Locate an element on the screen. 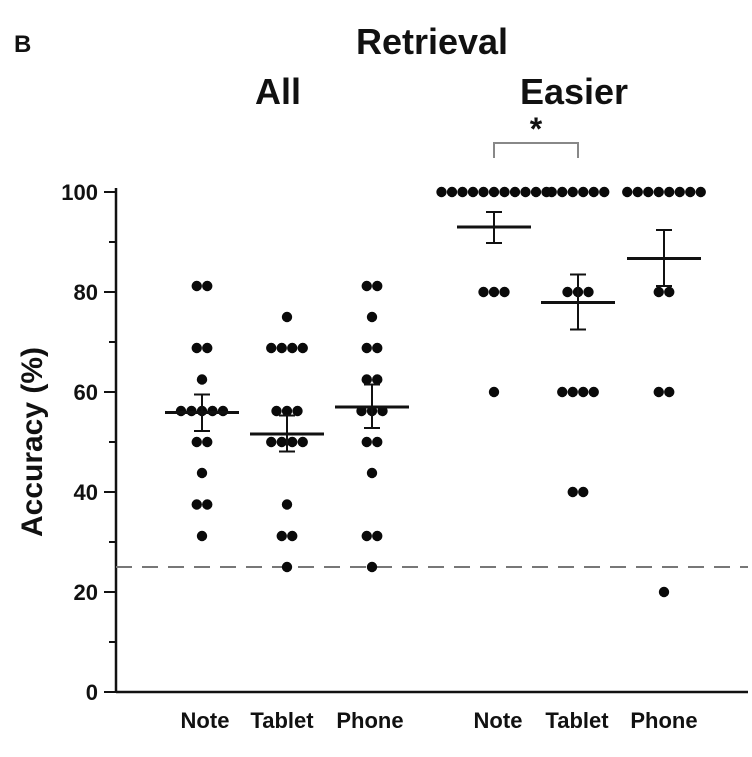 The height and width of the screenshot is (757, 752). group-title: All is located at coordinates (278, 91).